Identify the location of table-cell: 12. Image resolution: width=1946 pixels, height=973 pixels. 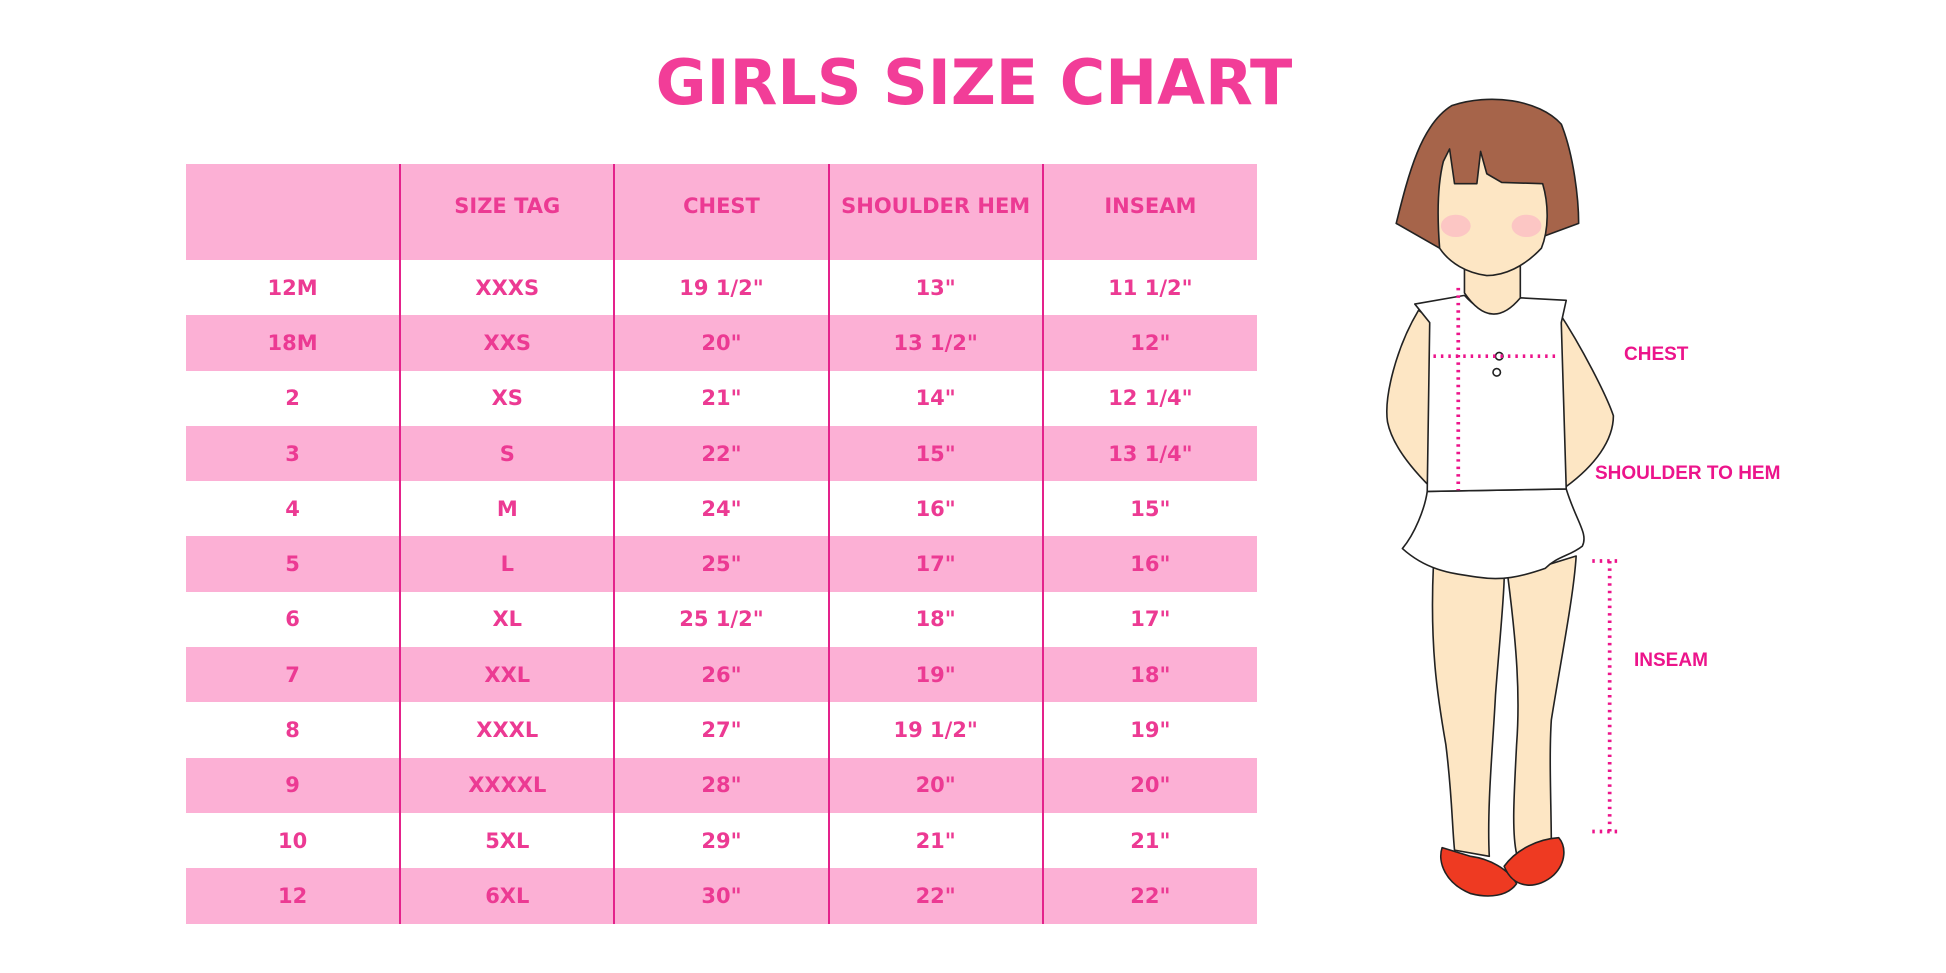
(292, 895).